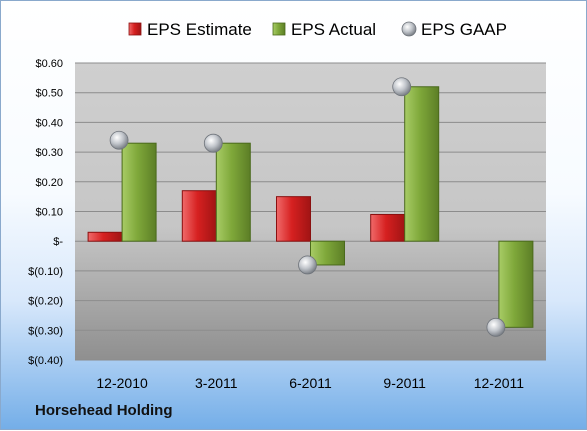  I want to click on y-tick-label: $(0.20), so click(45, 302).